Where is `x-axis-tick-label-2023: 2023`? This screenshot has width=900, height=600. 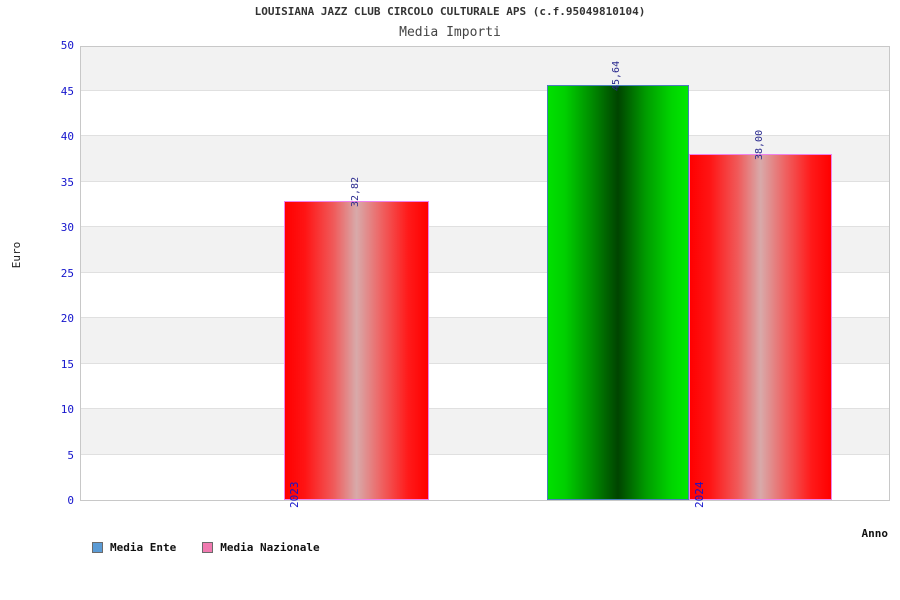 x-axis-tick-label-2023: 2023 is located at coordinates (294, 495).